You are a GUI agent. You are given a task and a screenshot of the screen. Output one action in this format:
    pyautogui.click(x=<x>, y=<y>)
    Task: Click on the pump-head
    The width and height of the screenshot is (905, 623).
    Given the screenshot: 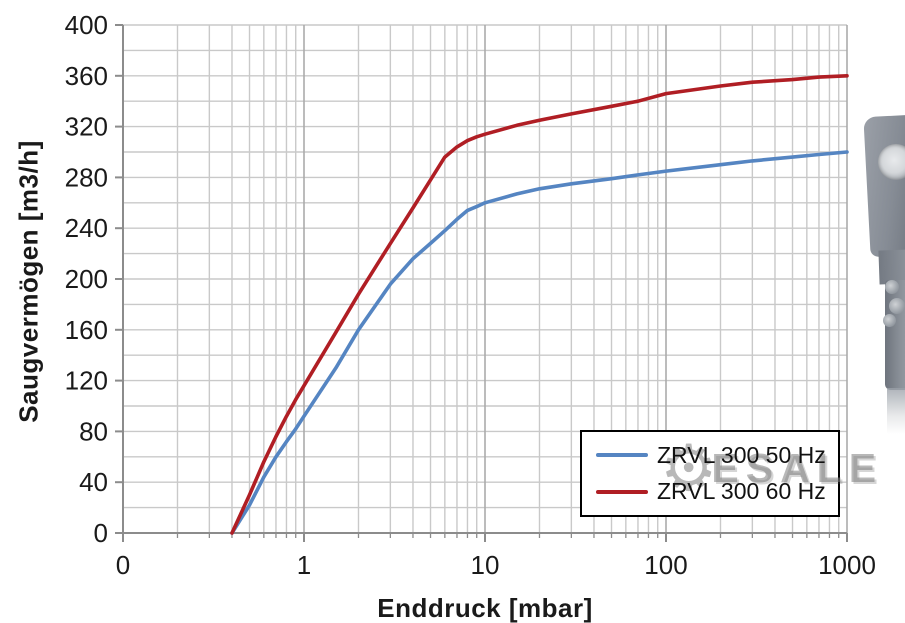 What is the action you would take?
    pyautogui.click(x=884, y=186)
    